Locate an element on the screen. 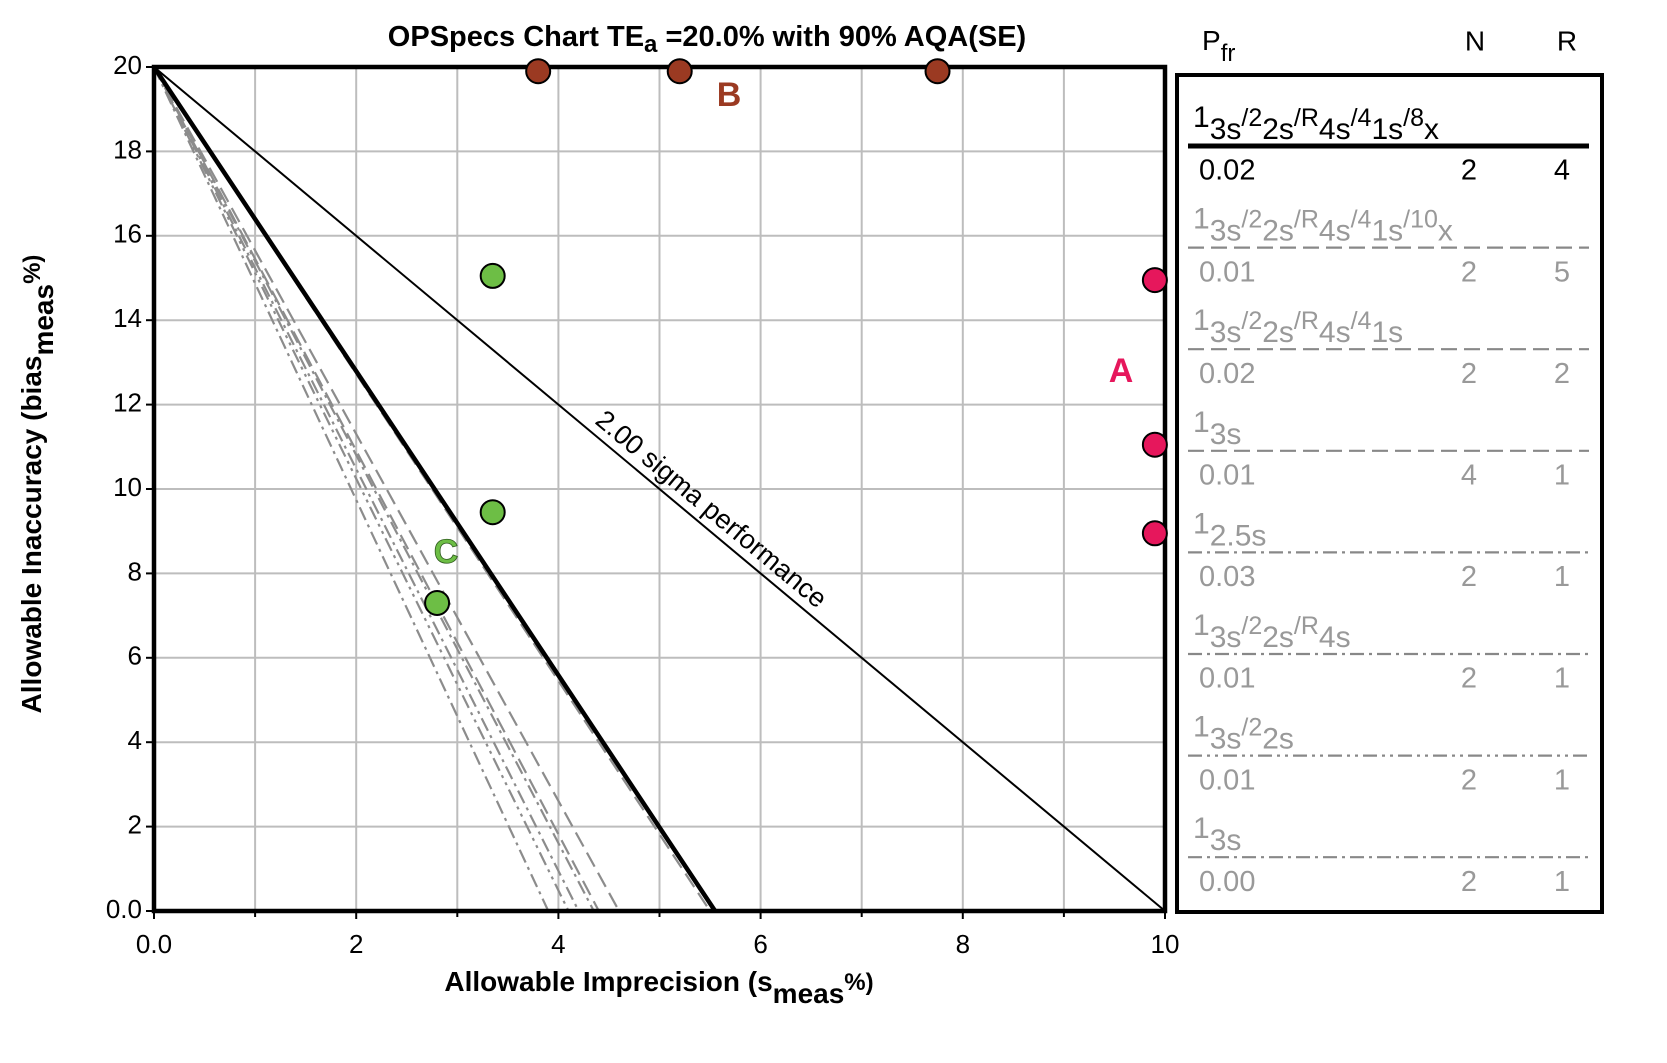 The width and height of the screenshot is (1667, 1063). title-text: OPSpecs Chart TE is located at coordinates (516, 37).